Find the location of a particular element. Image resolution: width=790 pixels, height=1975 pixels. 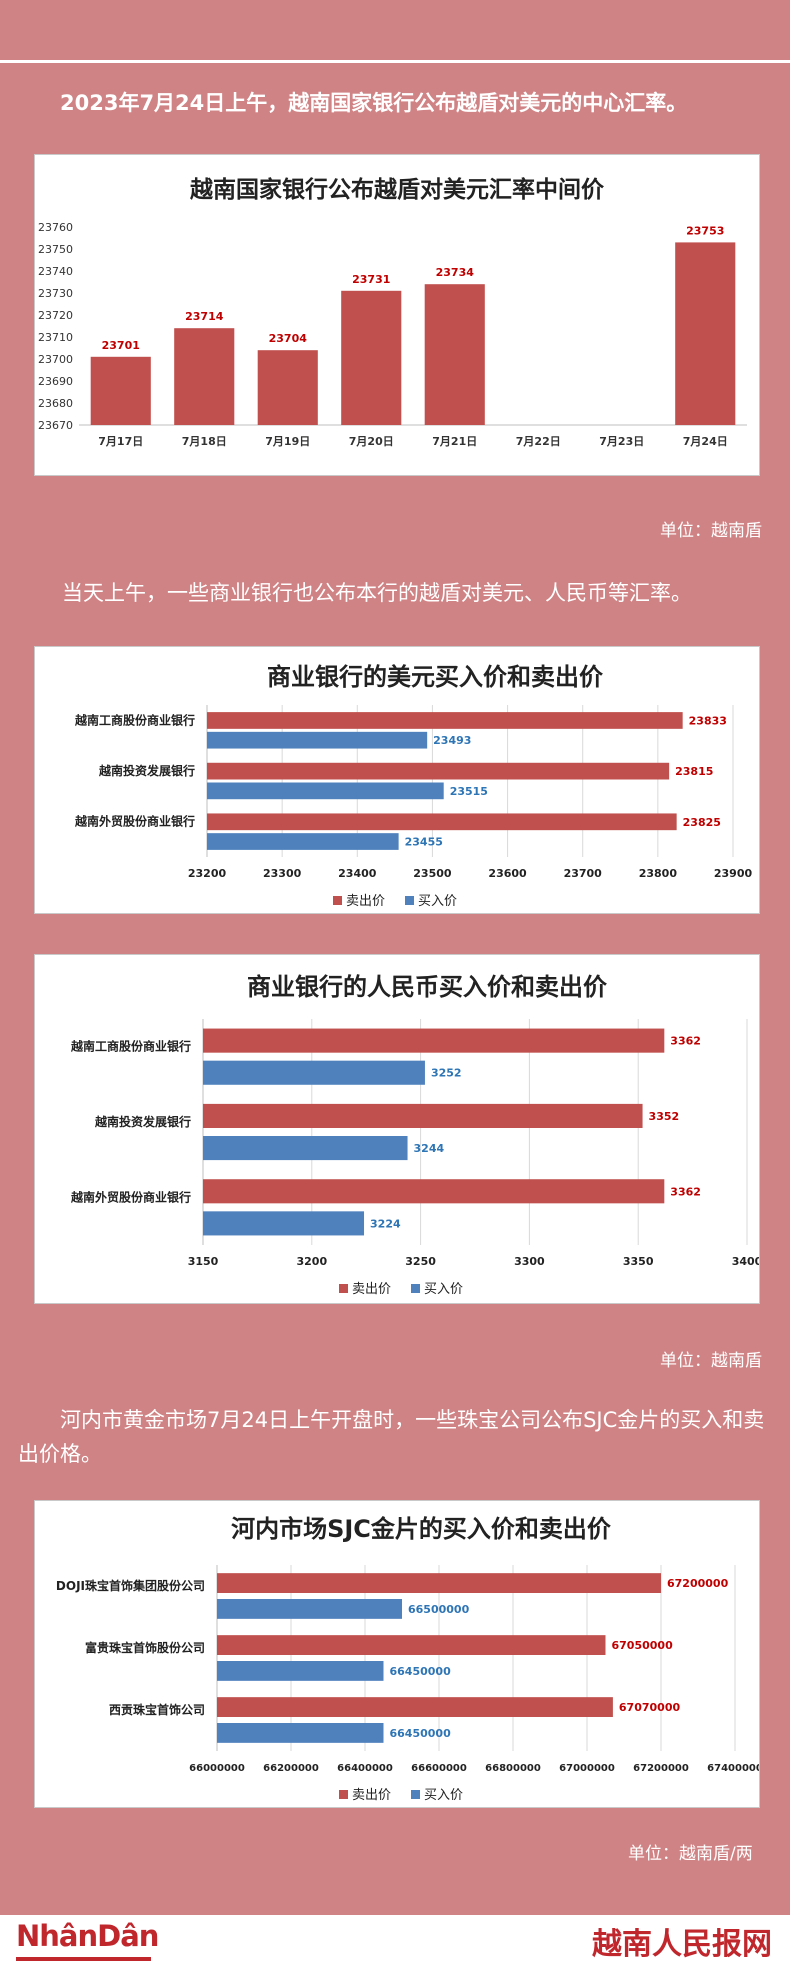

y-tick-label: 23700 is located at coordinates (55, 359).